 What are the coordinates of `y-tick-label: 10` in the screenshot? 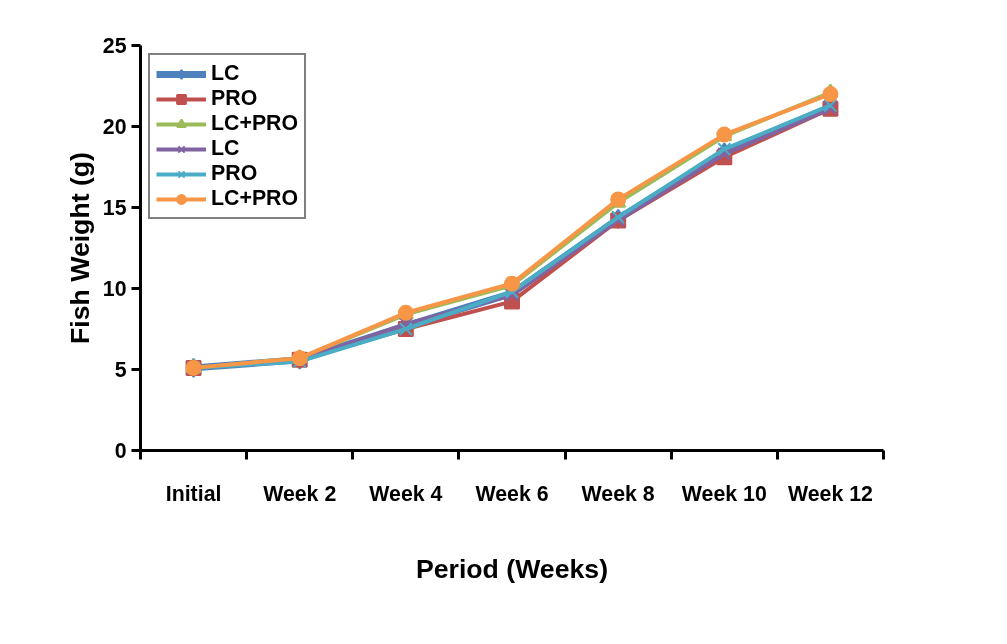 It's located at (114, 289).